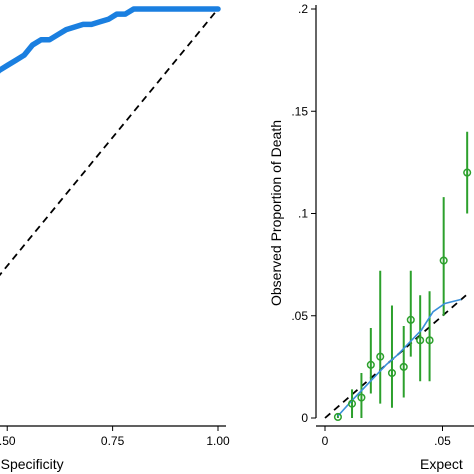  I want to click on calibration-y-tick-label: 0, so click(304, 418).